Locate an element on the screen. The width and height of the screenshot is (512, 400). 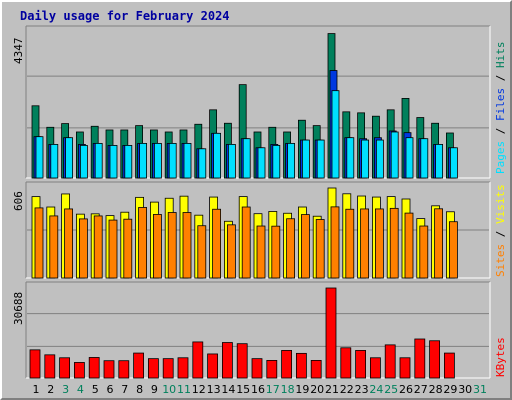
x-tick-label: 16 is located at coordinates (258, 389).